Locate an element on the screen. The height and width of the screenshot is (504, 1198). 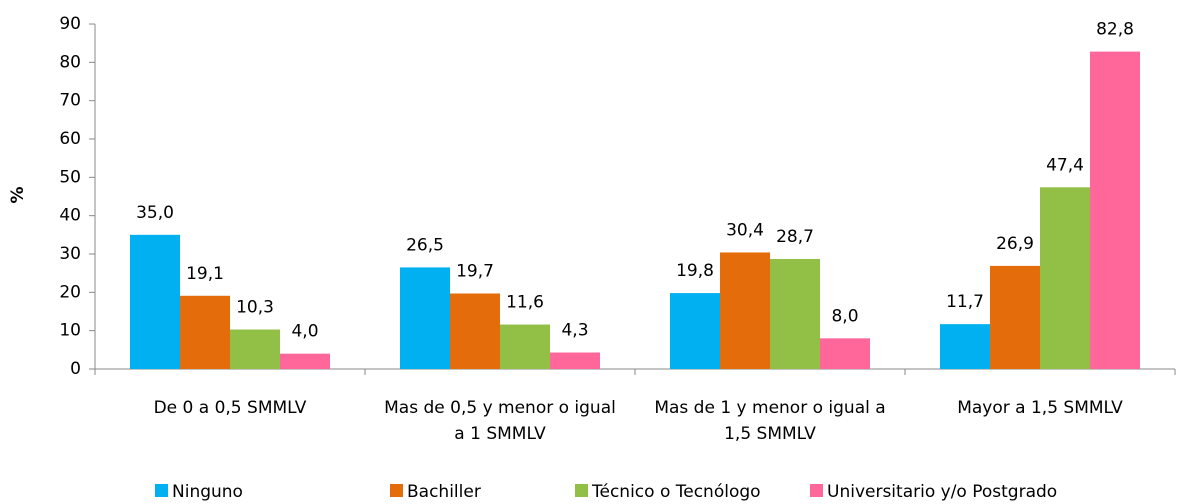
y-axis-label: % is located at coordinates (18, 194).